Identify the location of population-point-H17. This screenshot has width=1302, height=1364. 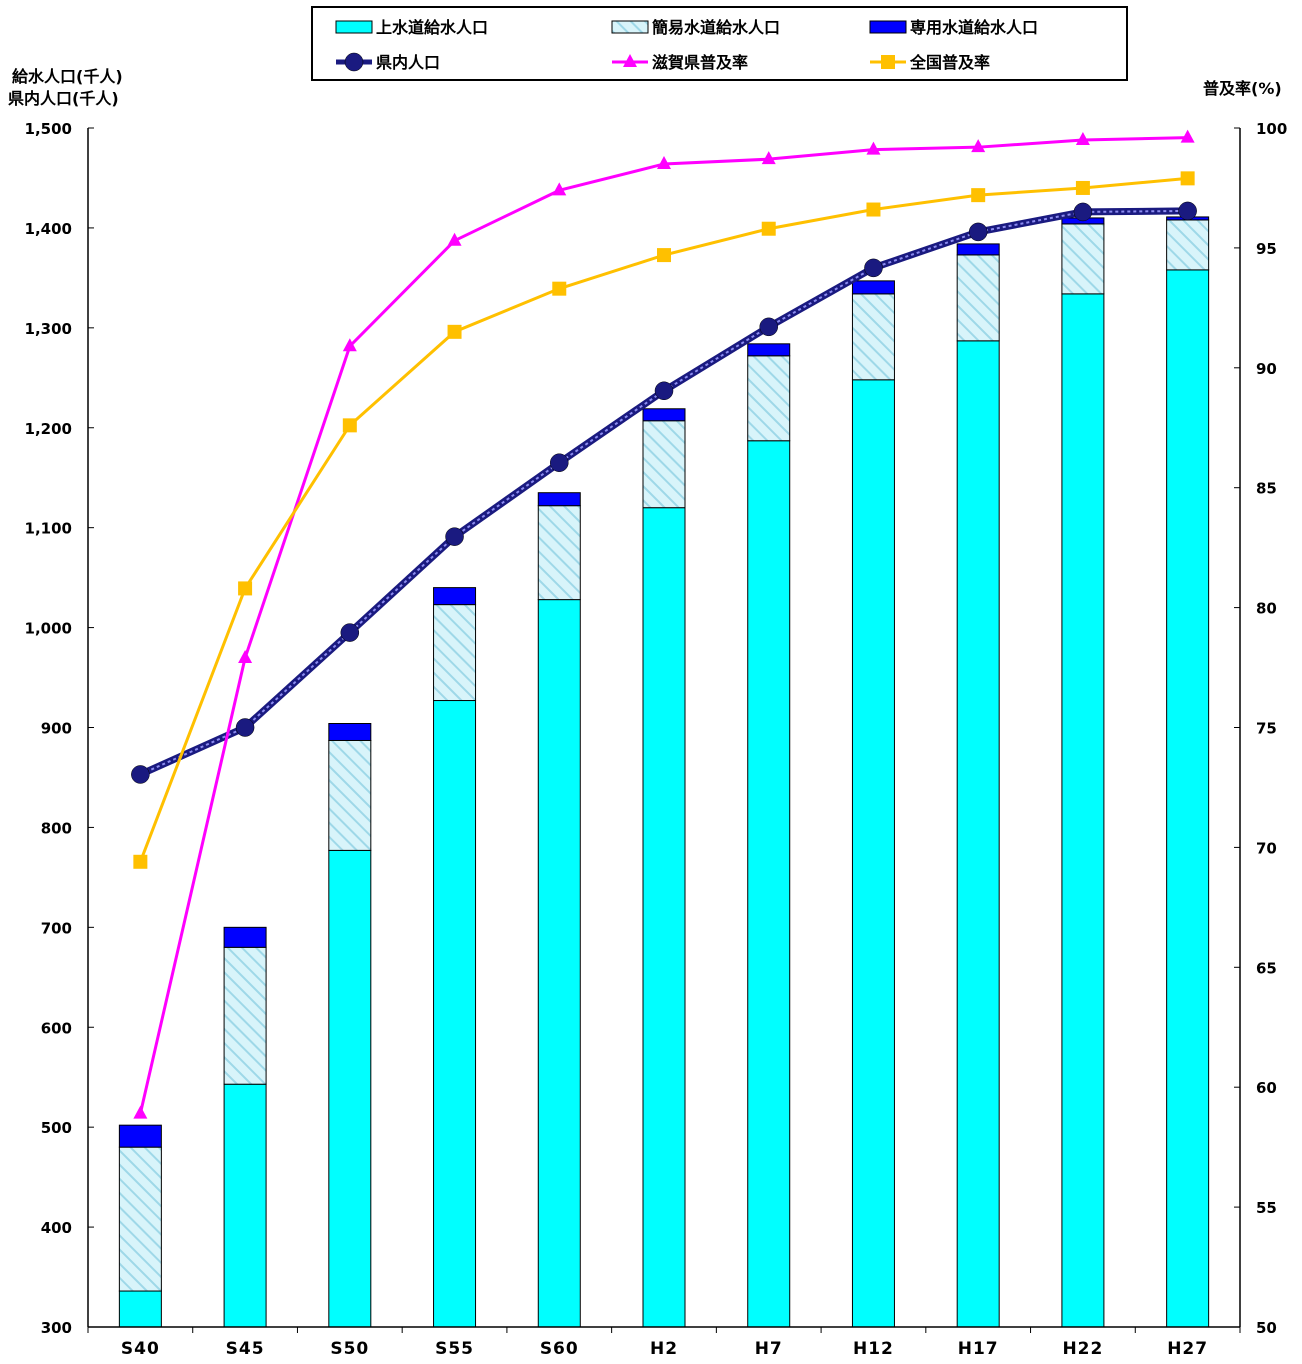
(978, 232).